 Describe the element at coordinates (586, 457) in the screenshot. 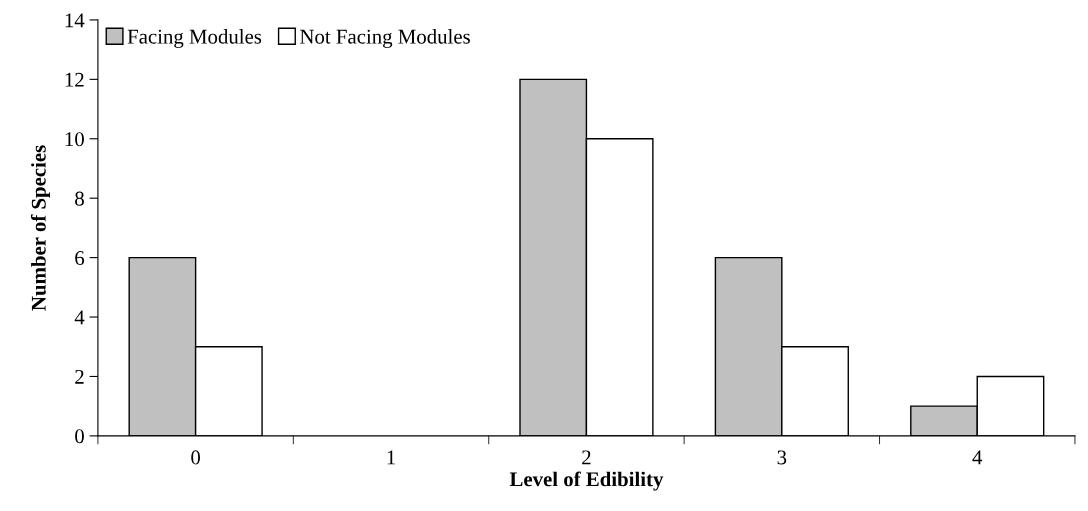

I see `x-tick-label: 2` at that location.